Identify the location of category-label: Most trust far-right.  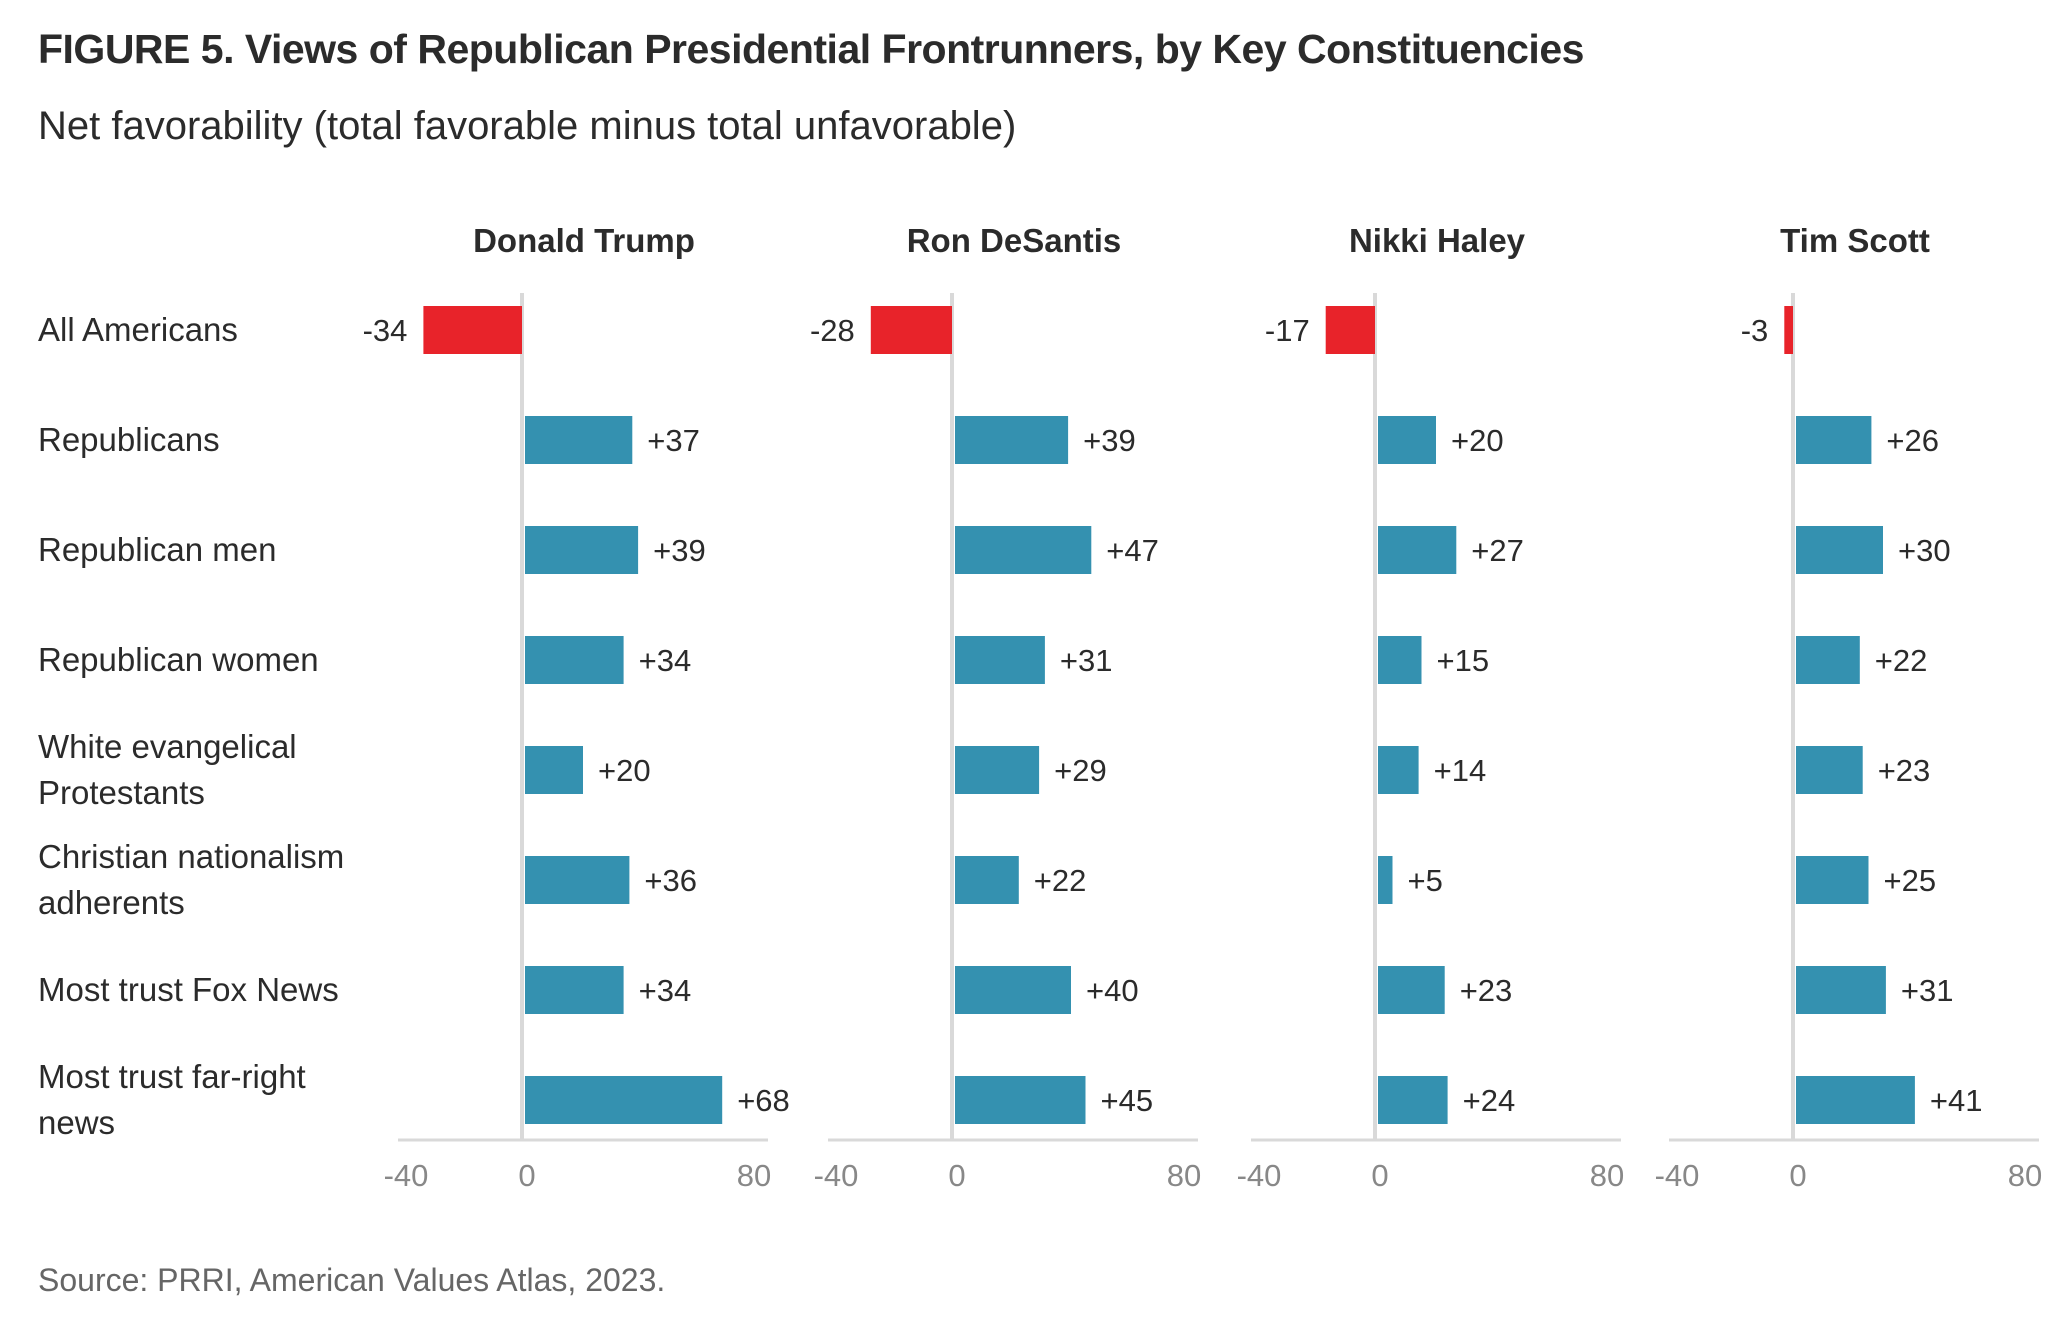
(172, 1076).